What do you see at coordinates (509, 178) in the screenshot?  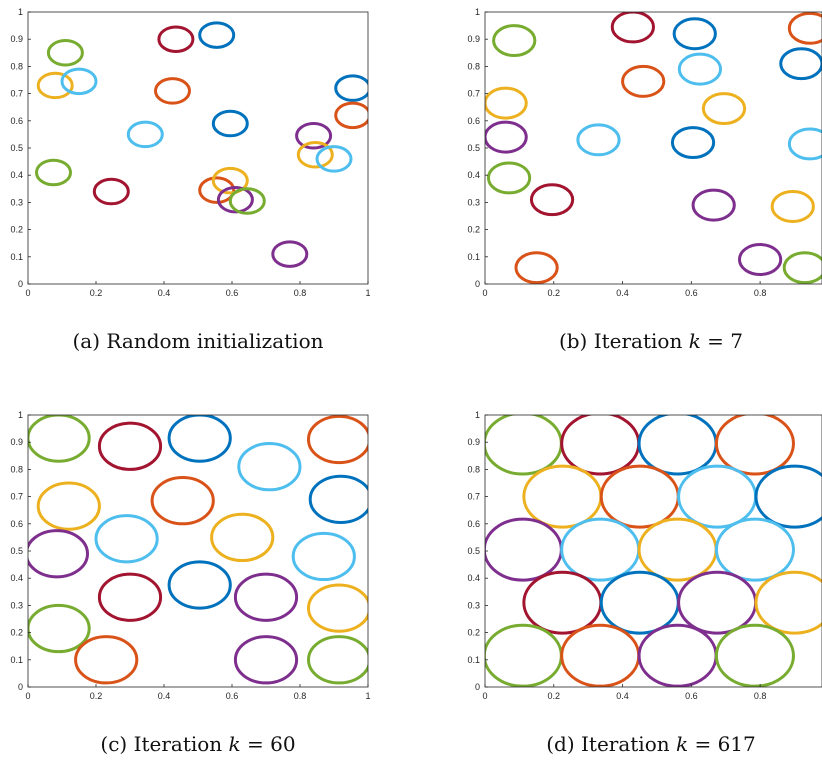 I see `circle-4-green` at bounding box center [509, 178].